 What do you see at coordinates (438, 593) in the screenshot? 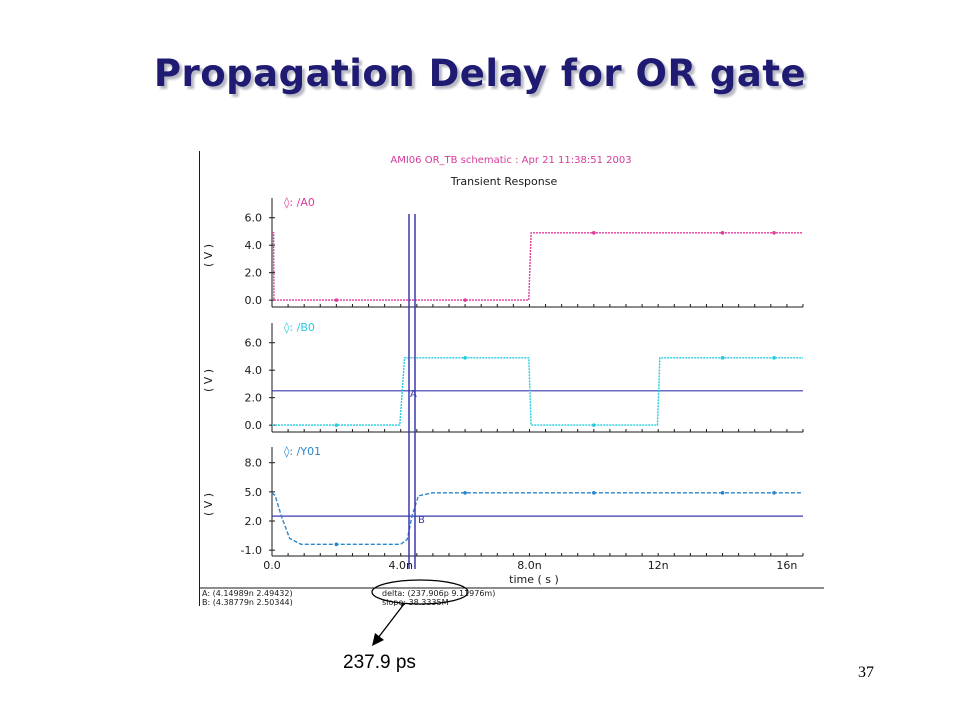
I see `readout-delta: delta: (237.906p 9.11976m)` at bounding box center [438, 593].